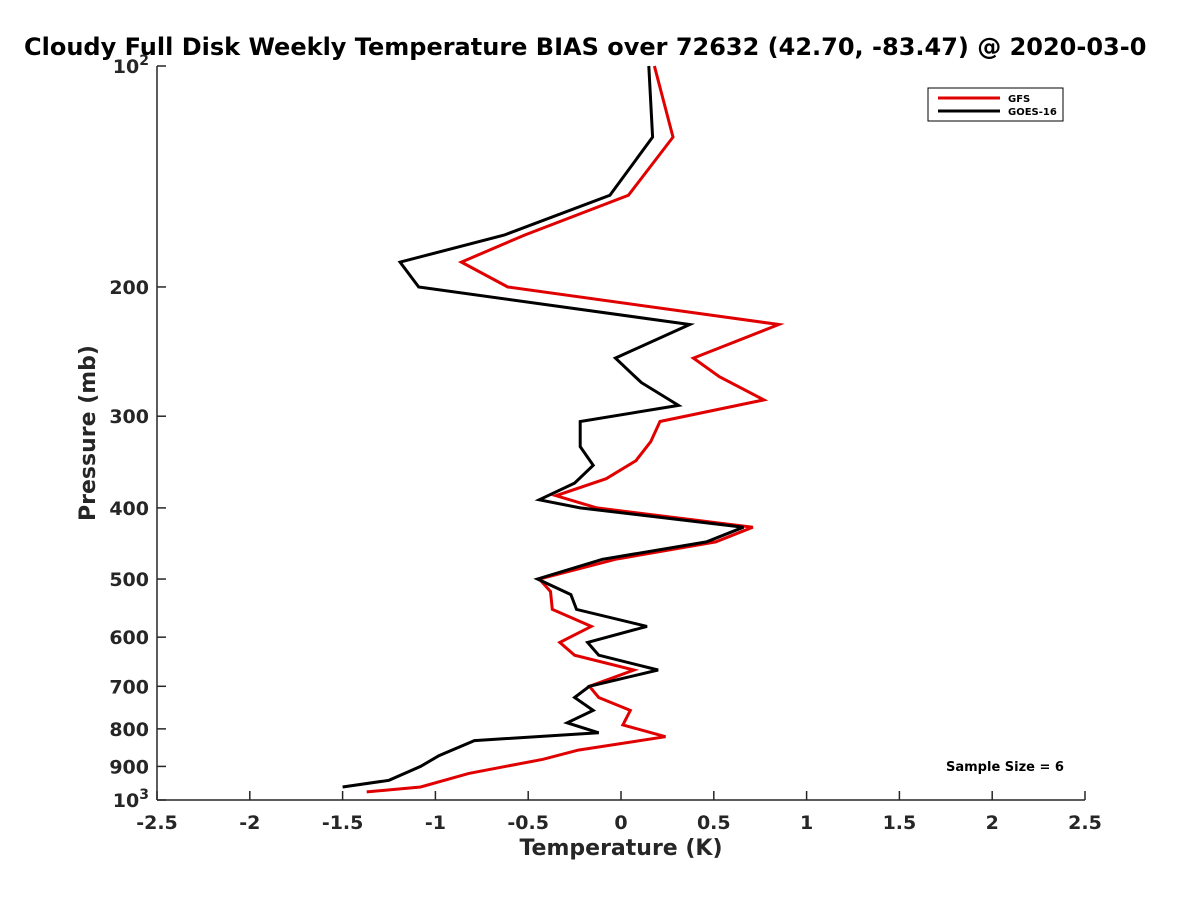 This screenshot has height=900, width=1200. What do you see at coordinates (131, 799) in the screenshot?
I see `y-tick-label: 10³` at bounding box center [131, 799].